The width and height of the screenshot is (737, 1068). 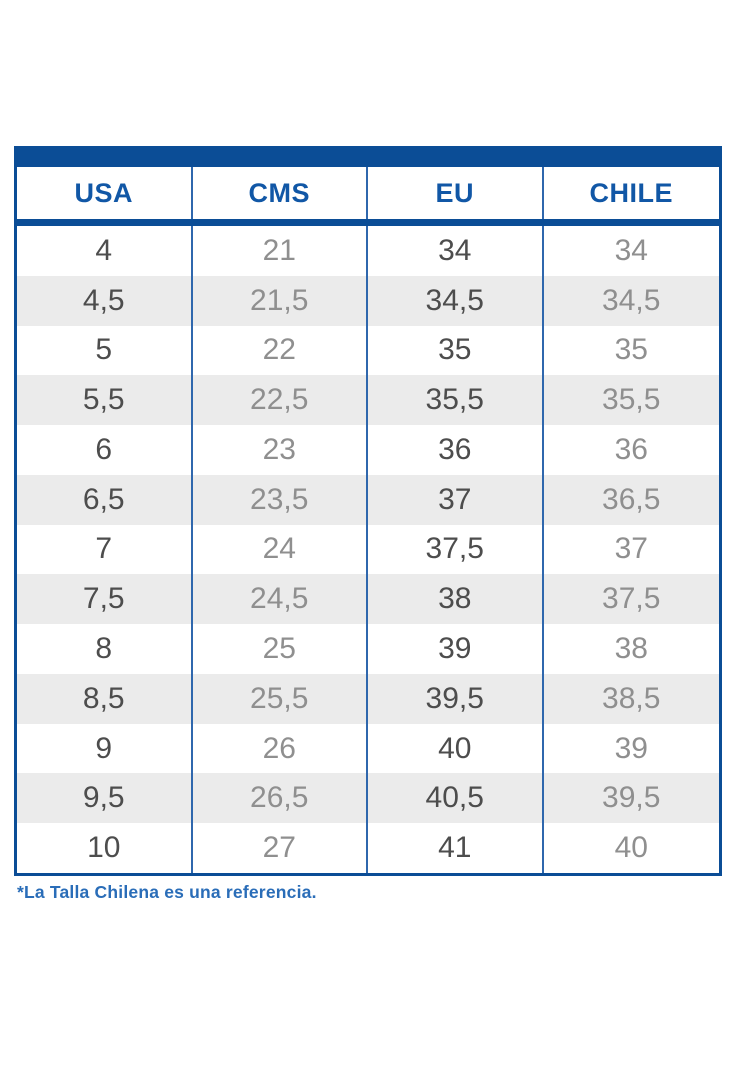 I want to click on cell-chile: 34,5, so click(x=631, y=300).